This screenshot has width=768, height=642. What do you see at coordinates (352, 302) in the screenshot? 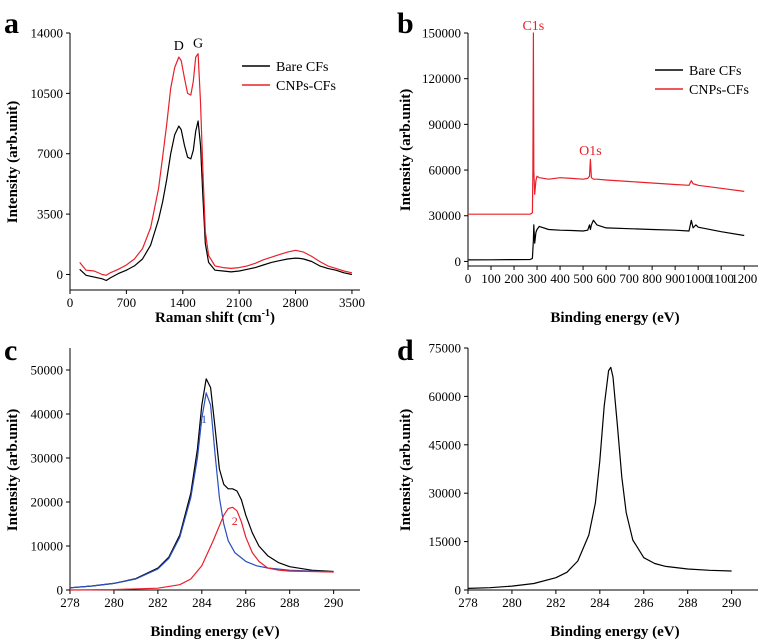
I see `x-tick-label-a: 3500` at bounding box center [352, 302].